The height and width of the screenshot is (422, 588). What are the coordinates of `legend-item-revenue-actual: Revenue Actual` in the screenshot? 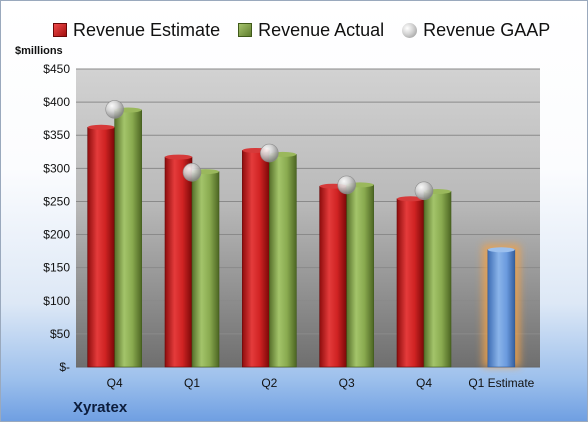 It's located at (311, 30).